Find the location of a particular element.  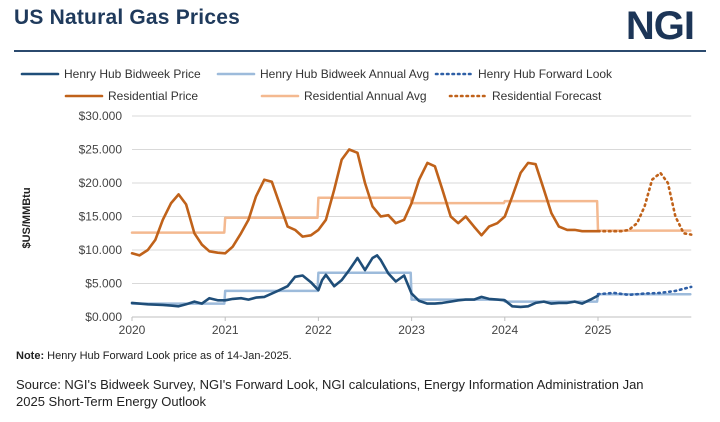

y-tick-label: $20.000 is located at coordinates (101, 183).